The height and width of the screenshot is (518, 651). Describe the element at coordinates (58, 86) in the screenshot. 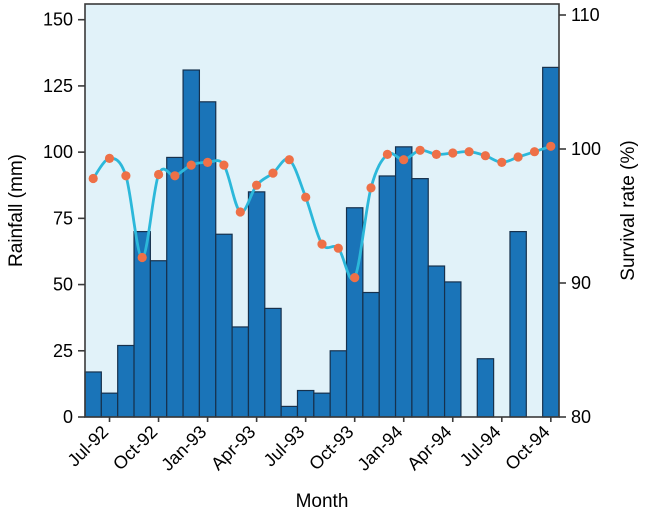

I see `y-axis-left-tick-label: 125` at that location.